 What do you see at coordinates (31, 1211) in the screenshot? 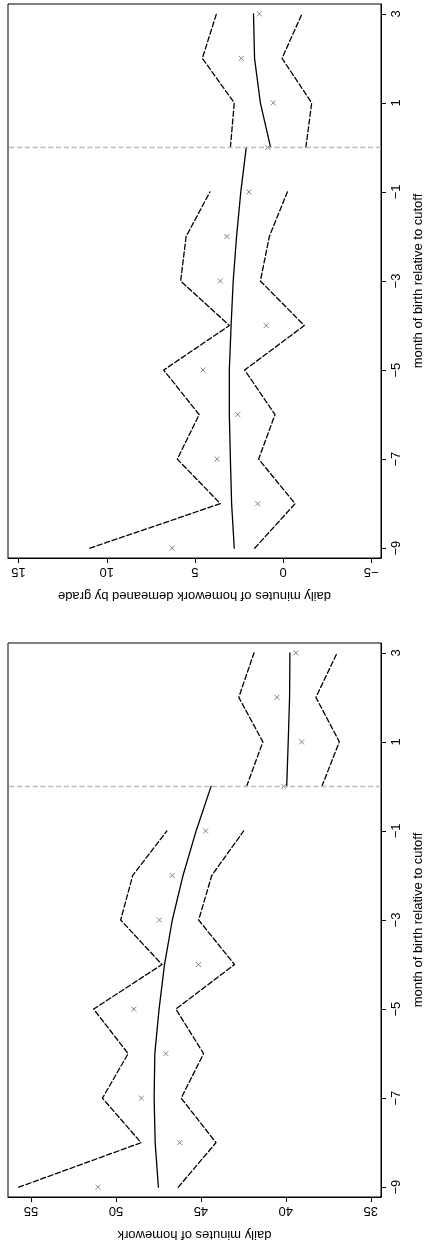
I see `x-tick-label: 55` at bounding box center [31, 1211].